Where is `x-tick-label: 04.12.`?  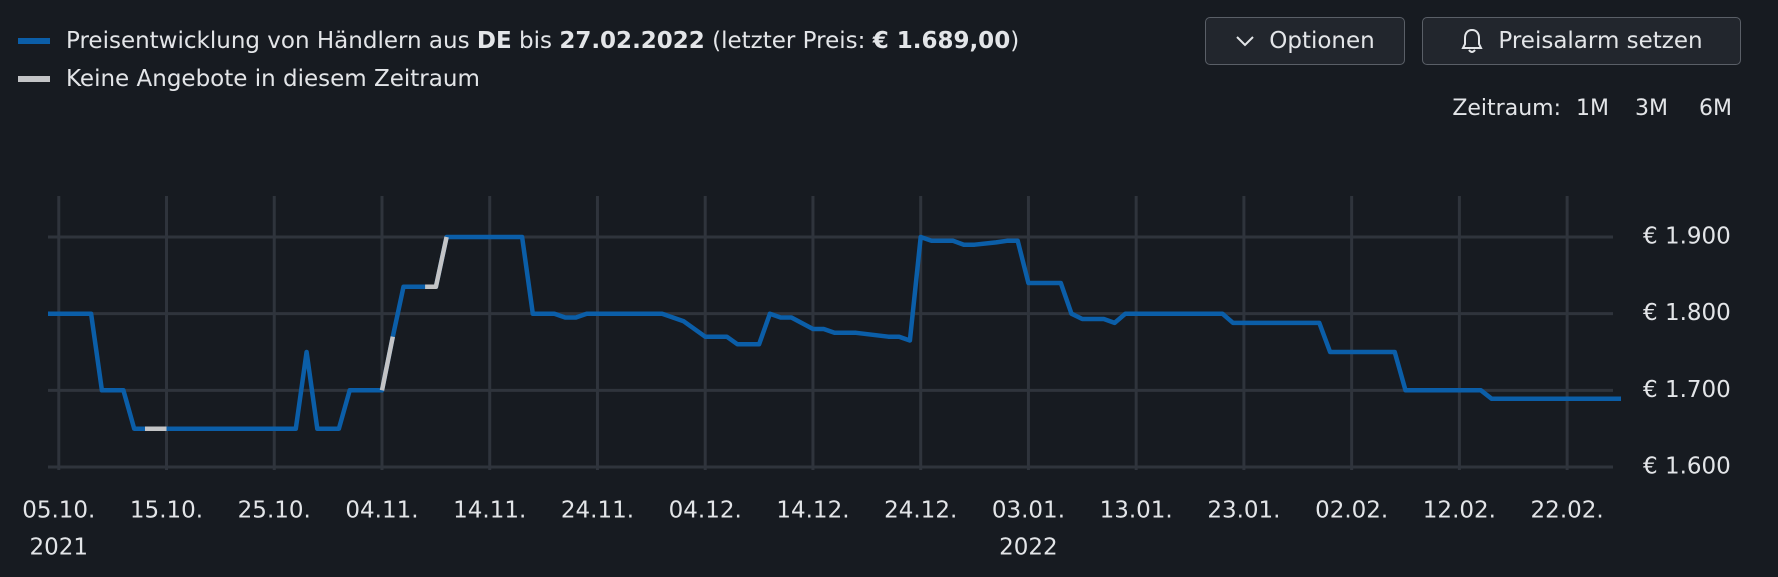 x-tick-label: 04.12. is located at coordinates (705, 511).